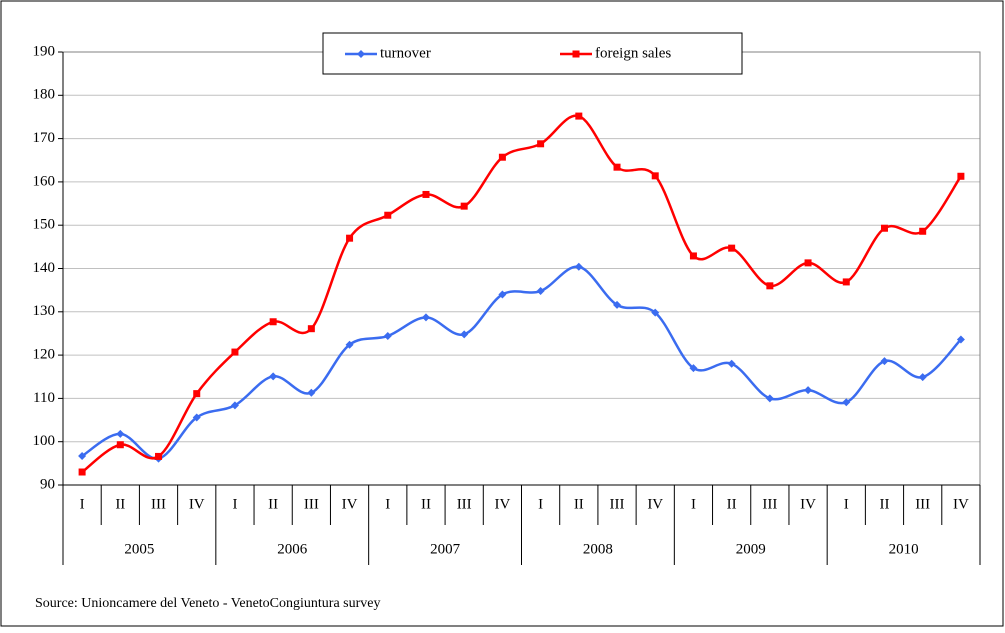 The height and width of the screenshot is (633, 1005). Describe the element at coordinates (532, 53) in the screenshot. I see `legend-box` at that location.